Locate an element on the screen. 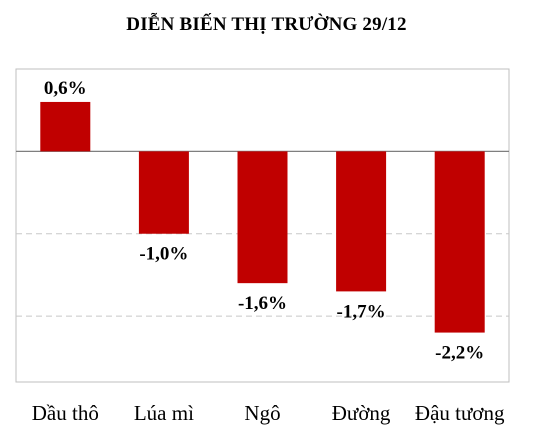  data-label-0: 0,6% is located at coordinates (65, 88).